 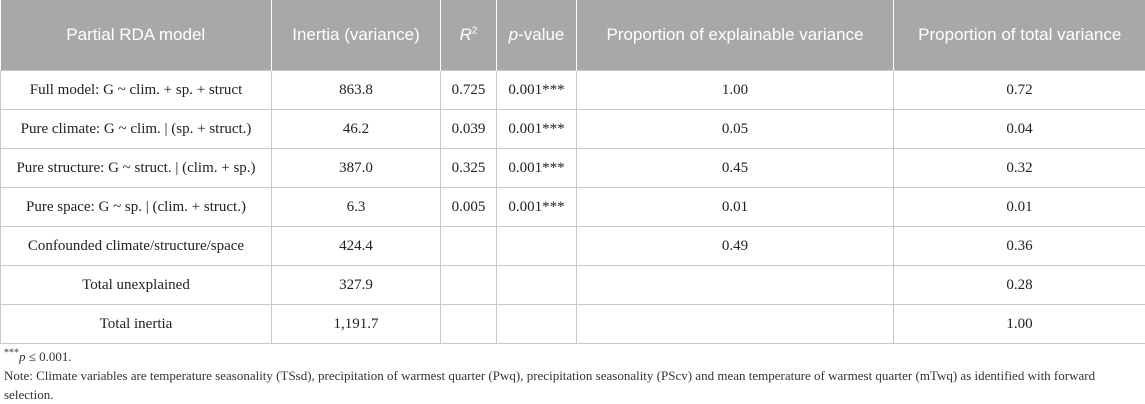 I want to click on r2-symbol: R, so click(x=466, y=34).